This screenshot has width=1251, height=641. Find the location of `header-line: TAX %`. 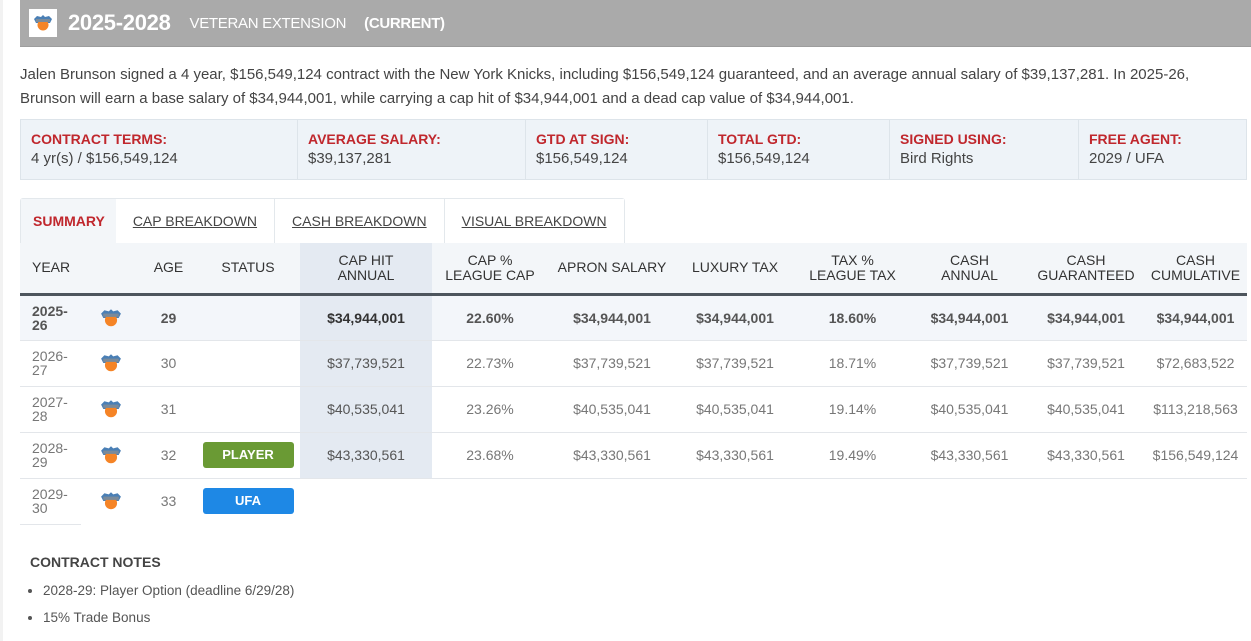

header-line: TAX % is located at coordinates (852, 259).